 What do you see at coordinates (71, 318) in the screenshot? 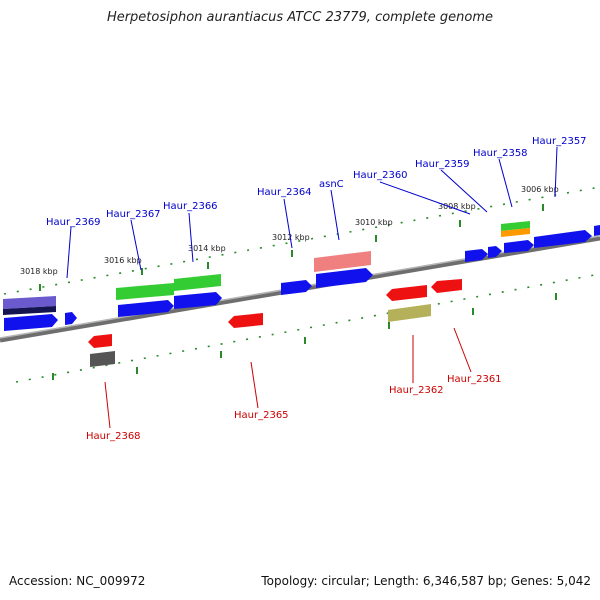
I see `gene-small-blue` at bounding box center [71, 318].